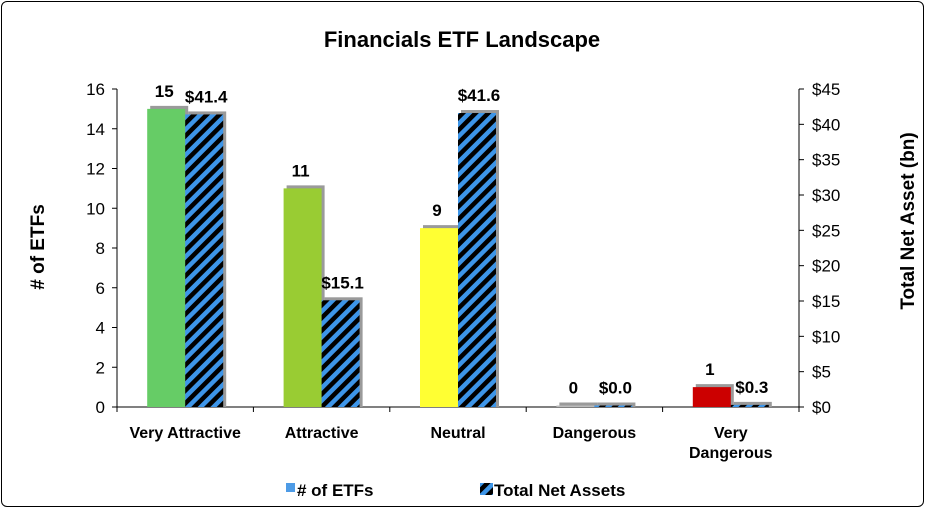 The width and height of the screenshot is (927, 510). What do you see at coordinates (821, 372) in the screenshot?
I see `y2-tick-label: $5` at bounding box center [821, 372].